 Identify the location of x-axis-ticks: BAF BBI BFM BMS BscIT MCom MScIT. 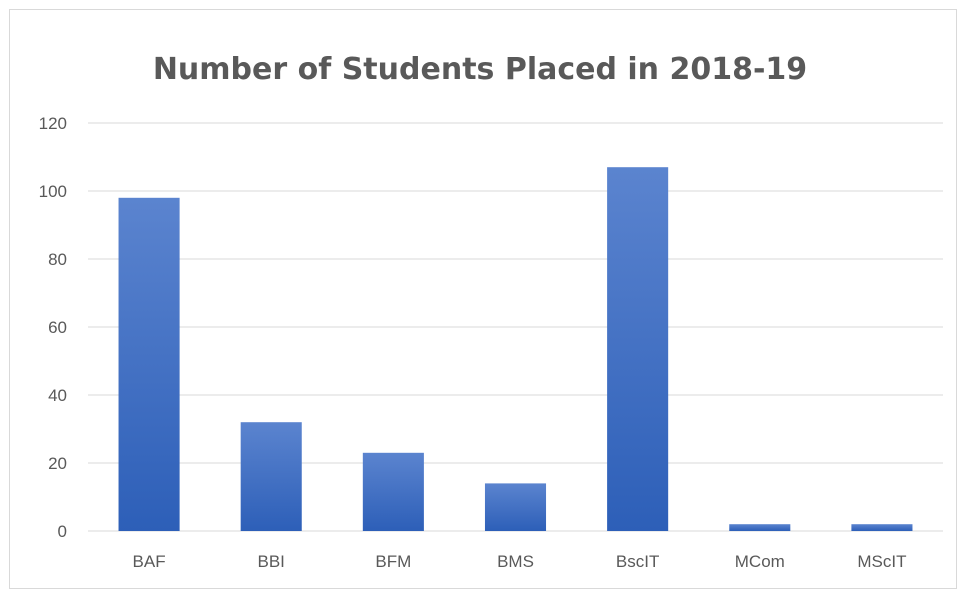
(520, 561).